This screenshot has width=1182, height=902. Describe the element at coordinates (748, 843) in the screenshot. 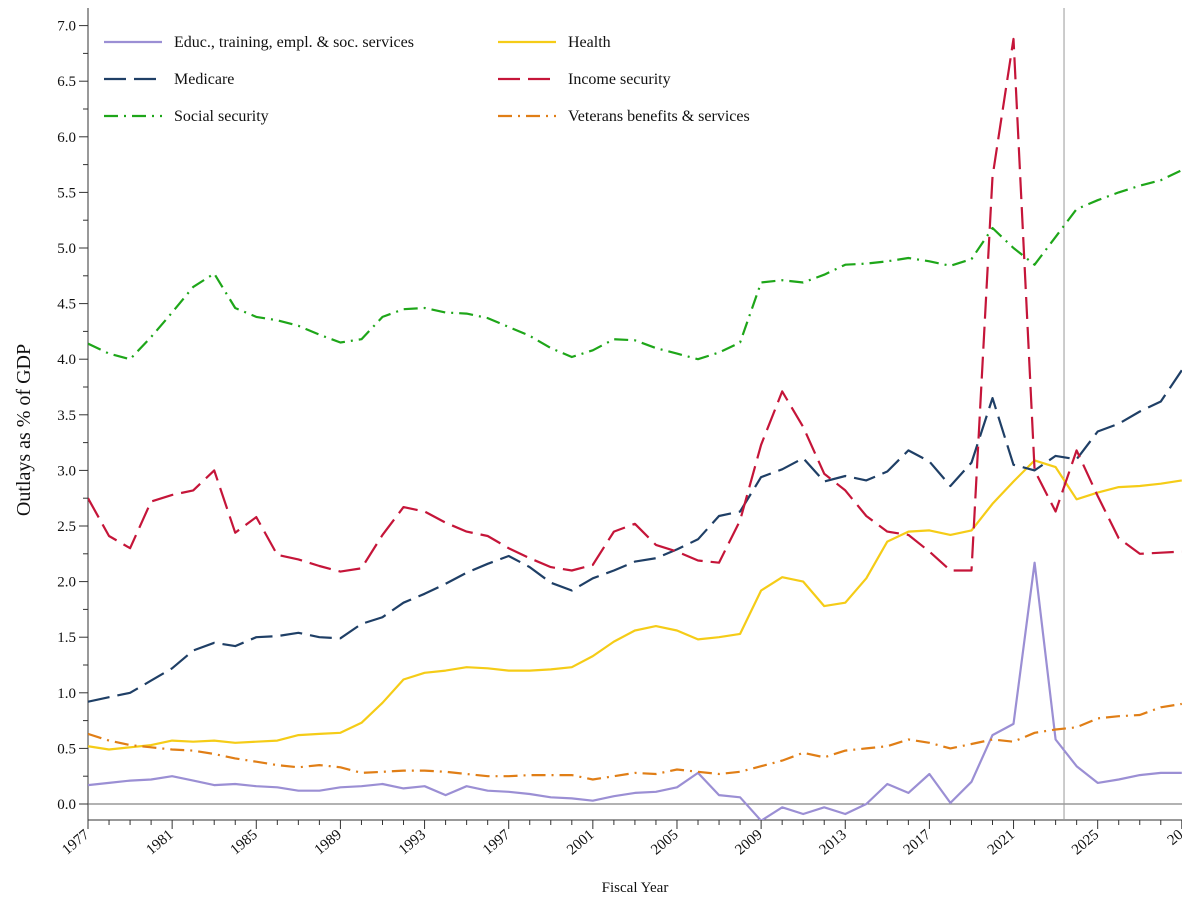

I see `x-tick-label: 2009` at that location.